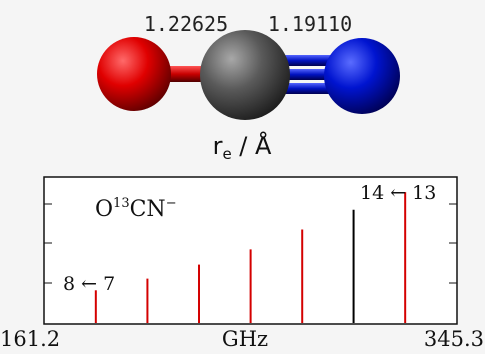  Describe the element at coordinates (30, 339) in the screenshot. I see `x-min-label: 161.2` at that location.